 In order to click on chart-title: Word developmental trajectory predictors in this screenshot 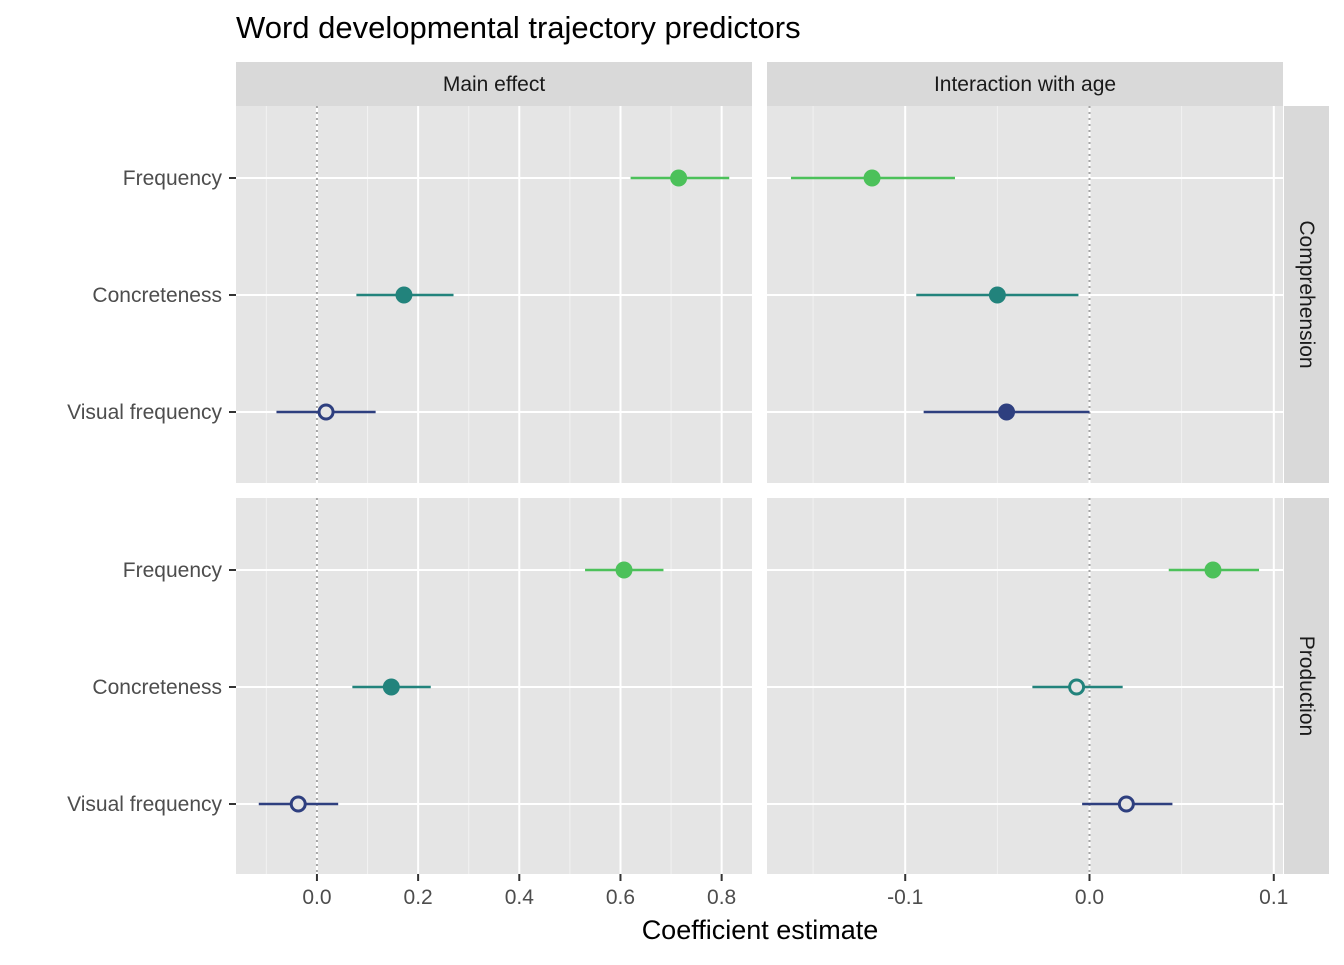, I will do `click(518, 27)`.